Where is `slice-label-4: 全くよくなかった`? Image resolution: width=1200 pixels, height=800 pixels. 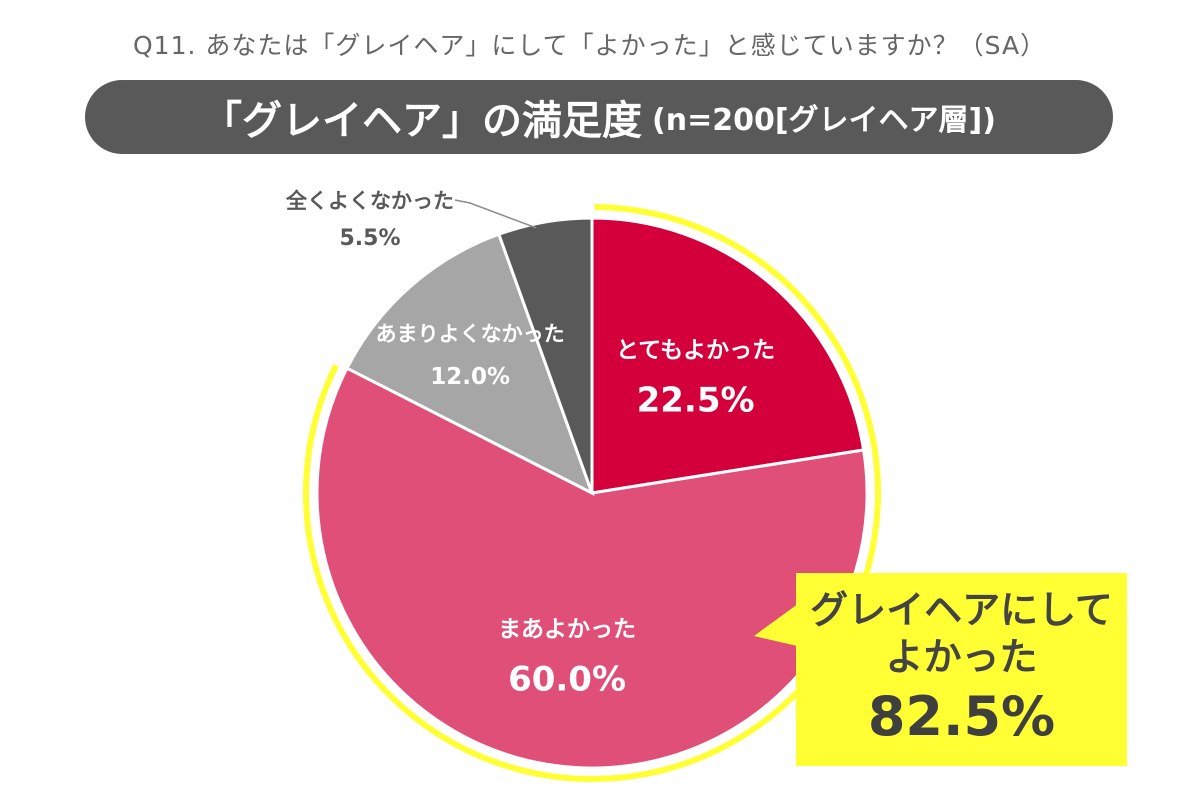 slice-label-4: 全くよくなかった is located at coordinates (369, 201).